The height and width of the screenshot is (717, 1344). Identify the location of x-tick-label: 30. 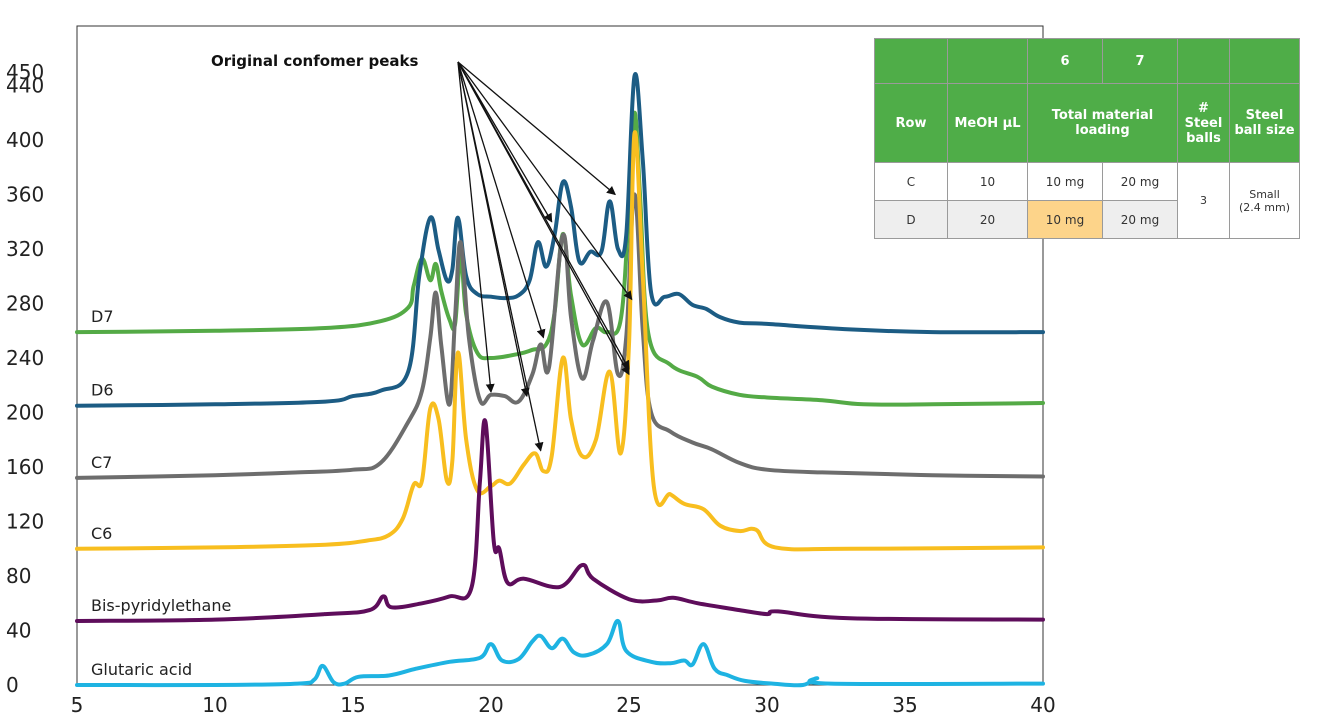
(766, 705).